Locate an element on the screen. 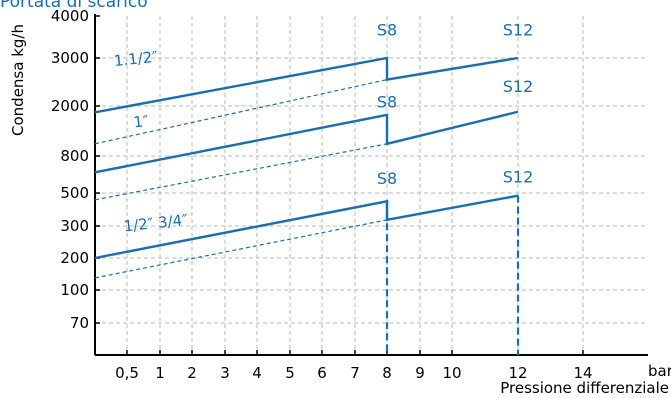 The image size is (671, 398). series-name-label: 1″ is located at coordinates (141, 122).